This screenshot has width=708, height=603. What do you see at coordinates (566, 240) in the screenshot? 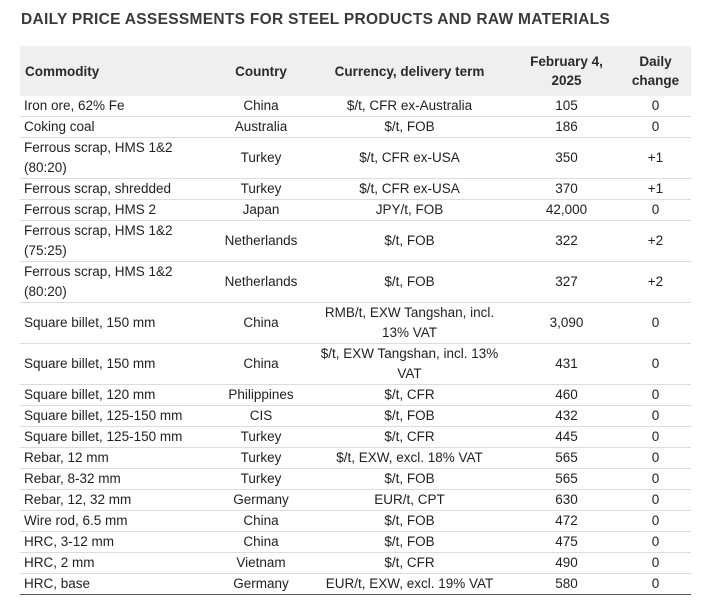
I see `price-cell: 322` at bounding box center [566, 240].